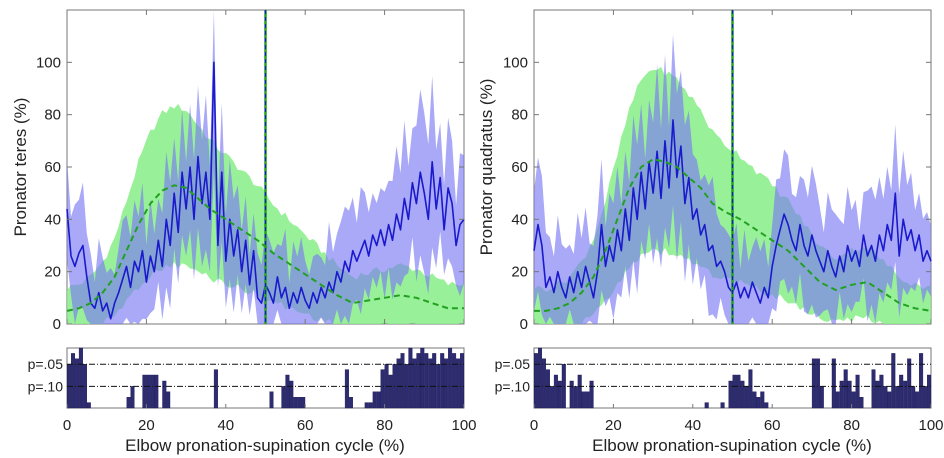 The image size is (944, 458). Describe the element at coordinates (513, 386) in the screenshot. I see `pvalue-reference-label: p=.10` at that location.